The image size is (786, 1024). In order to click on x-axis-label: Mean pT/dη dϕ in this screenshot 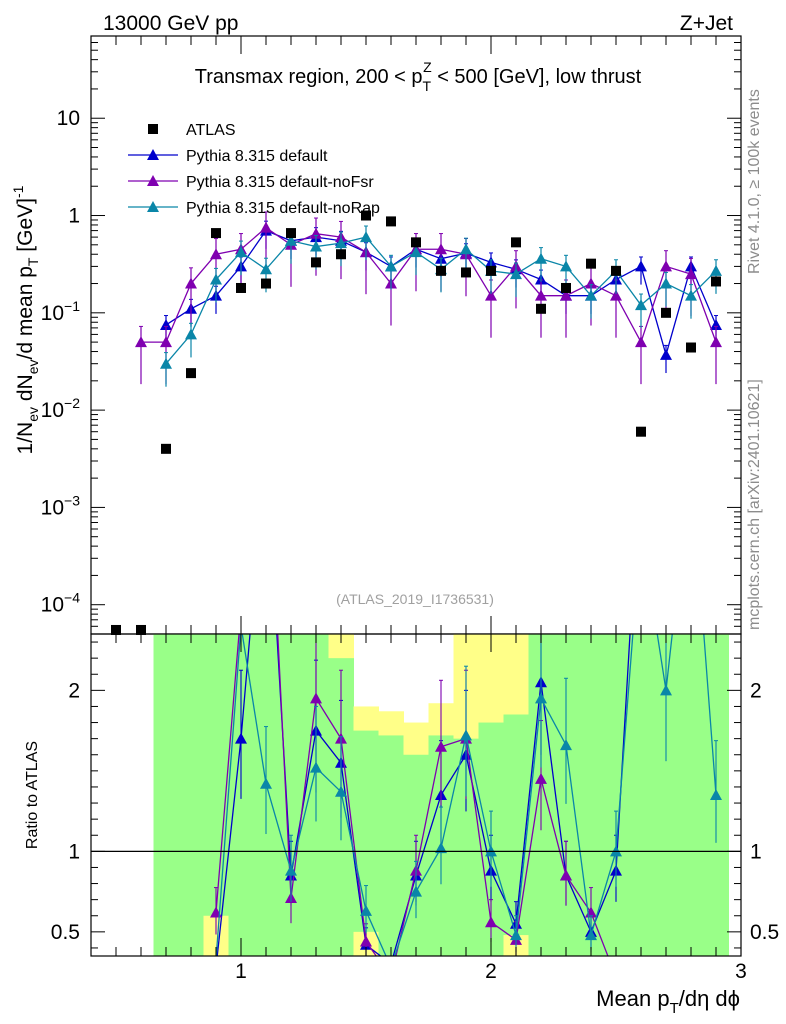, I will do `click(668, 1001)`.